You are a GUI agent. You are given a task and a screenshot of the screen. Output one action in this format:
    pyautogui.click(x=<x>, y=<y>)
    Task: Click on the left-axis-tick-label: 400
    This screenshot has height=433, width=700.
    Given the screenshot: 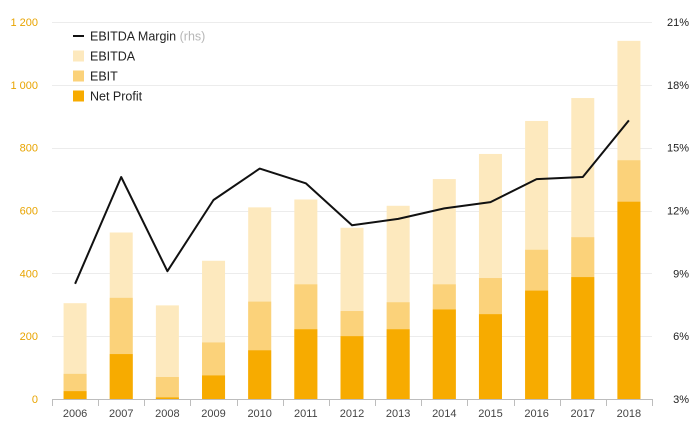 What is the action you would take?
    pyautogui.click(x=29, y=274)
    